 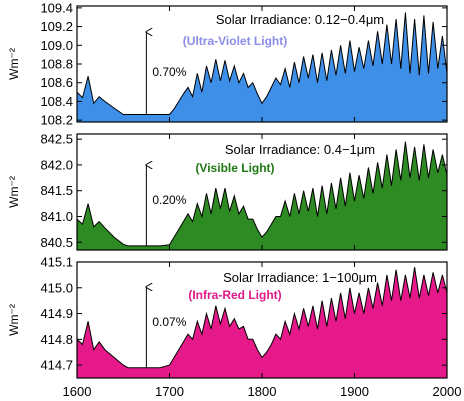 What do you see at coordinates (56, 101) in the screenshot?
I see `y-tick-label-uv: 108.4` at bounding box center [56, 101].